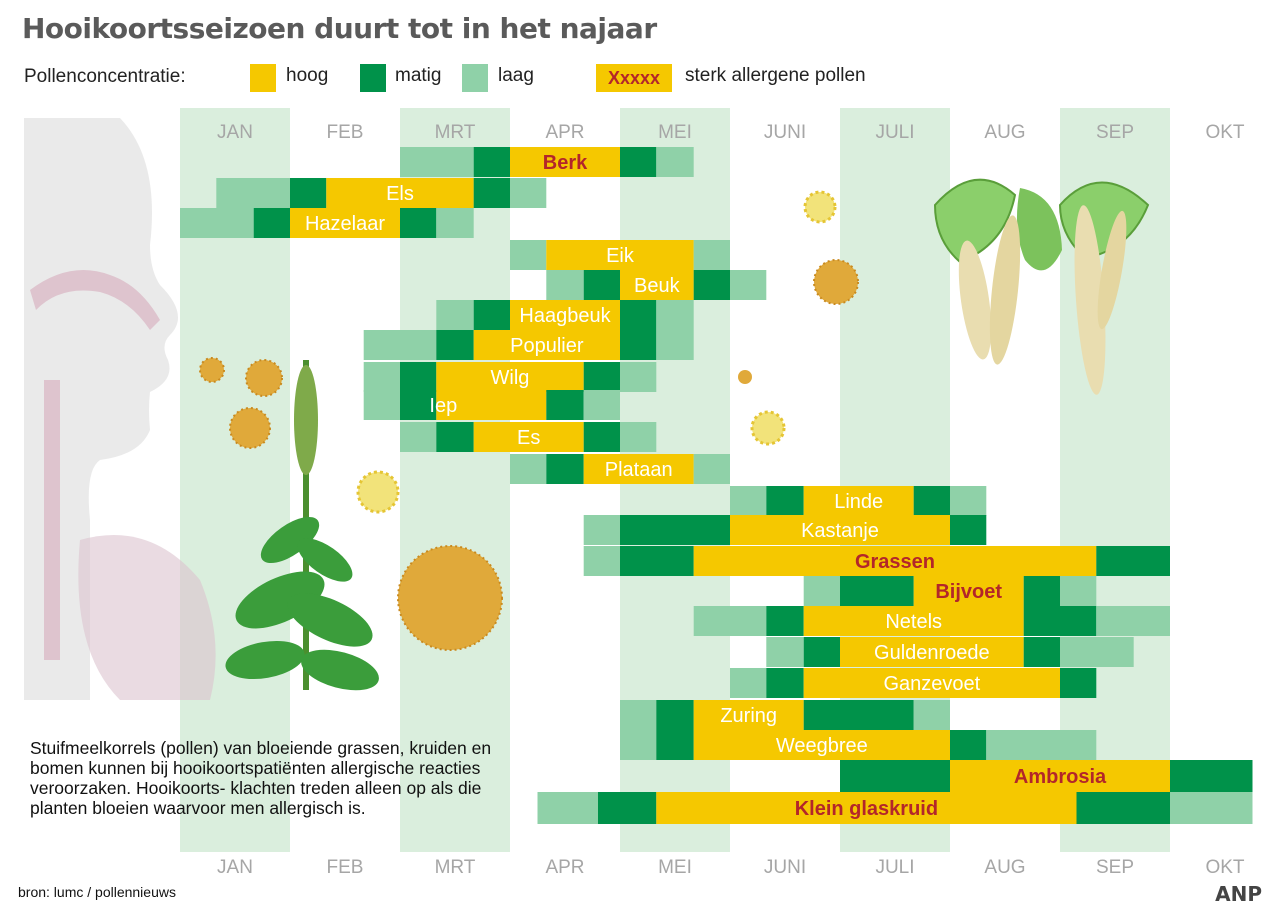 This screenshot has height=914, width=1280. I want to click on month-label-bottom-aug: AUG, so click(1004, 867).